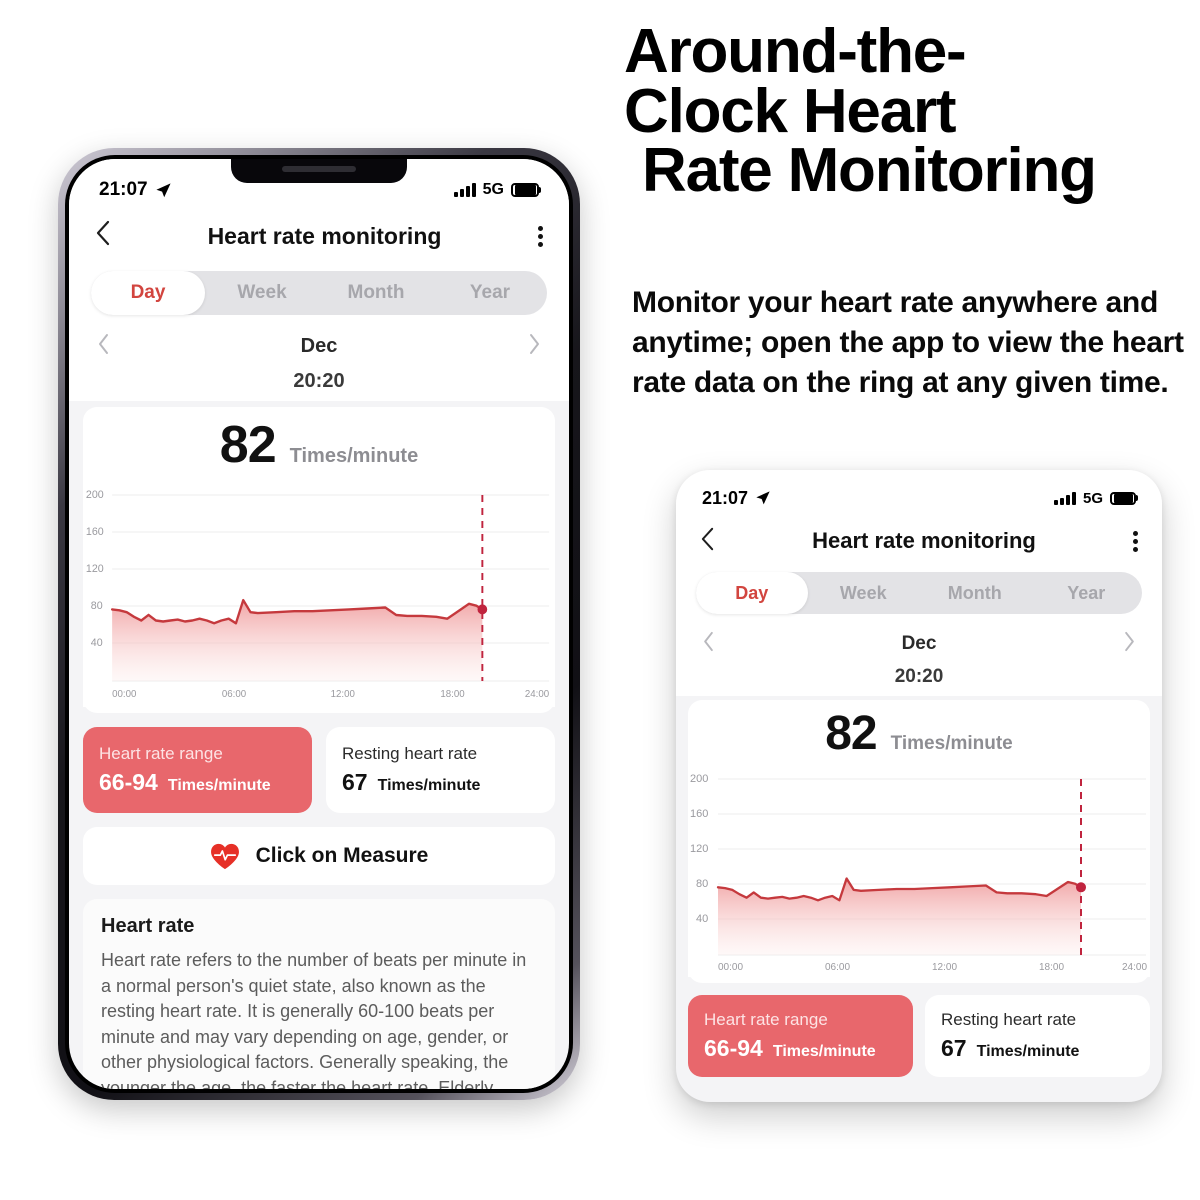 Image resolution: width=1200 pixels, height=1200 pixels. What do you see at coordinates (95, 569) in the screenshot?
I see `chart-y-ticks: 200 160 120 80 40` at bounding box center [95, 569].